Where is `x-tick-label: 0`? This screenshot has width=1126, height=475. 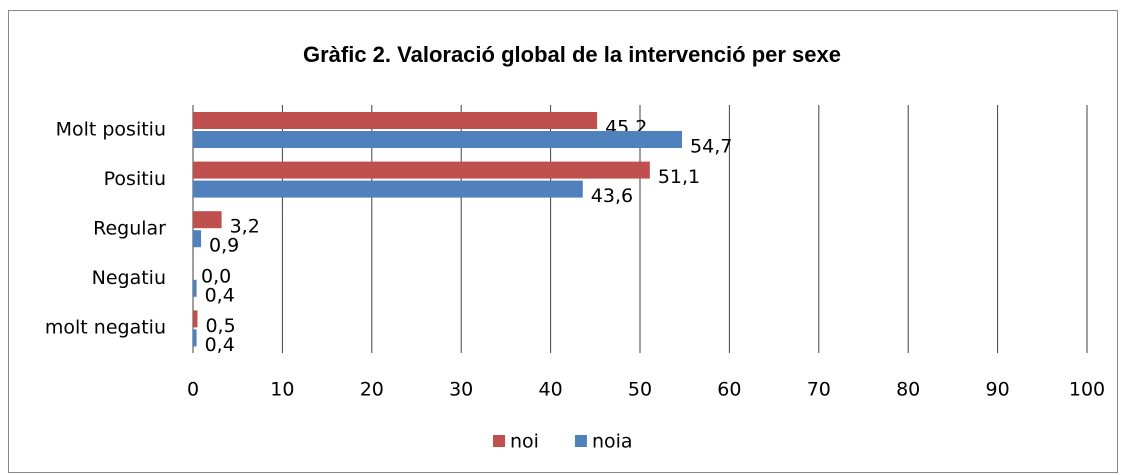
x-tick-label: 0 is located at coordinates (193, 390).